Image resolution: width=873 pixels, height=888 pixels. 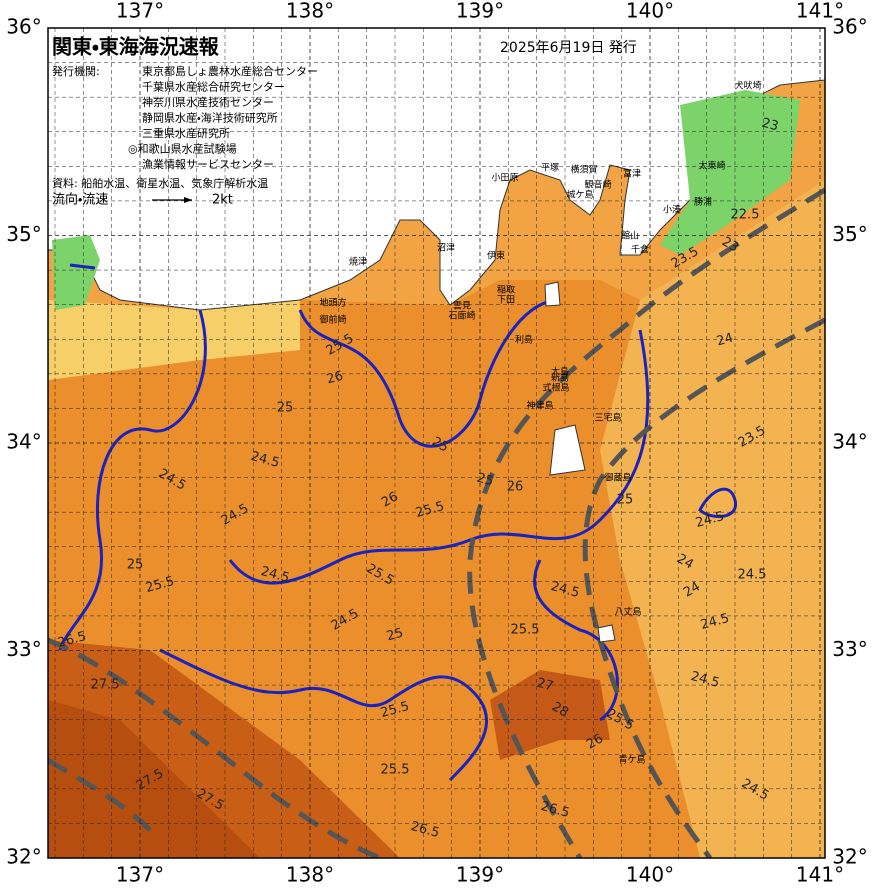 What do you see at coordinates (560, 378) in the screenshot?
I see `place-name: 新島` at bounding box center [560, 378].